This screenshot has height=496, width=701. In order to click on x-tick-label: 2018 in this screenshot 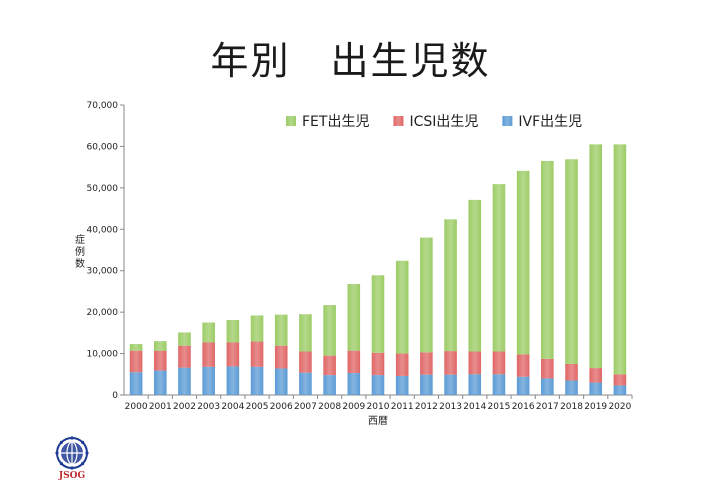, I will do `click(571, 407)`.